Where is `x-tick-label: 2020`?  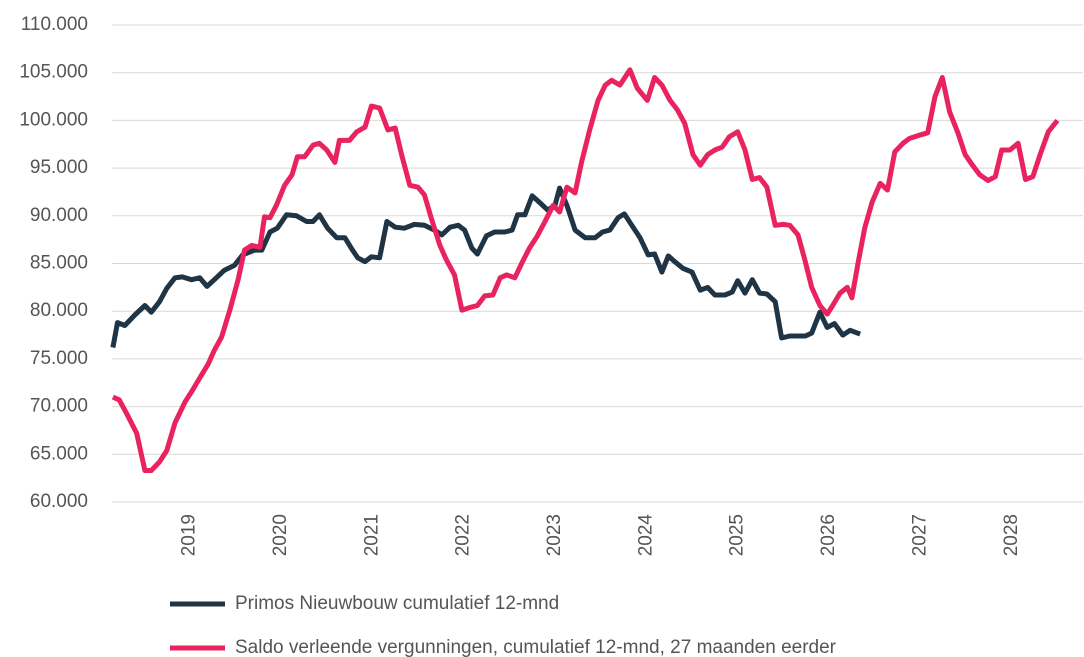 x-tick-label: 2020 is located at coordinates (280, 535).